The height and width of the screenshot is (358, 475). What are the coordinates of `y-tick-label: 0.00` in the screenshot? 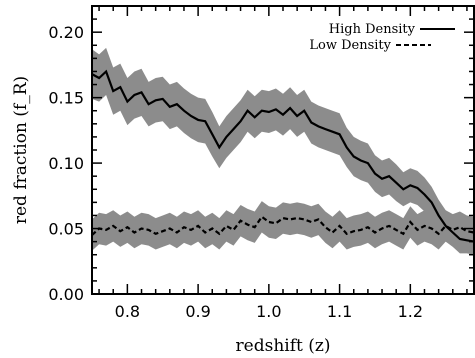 It's located at (66, 294).